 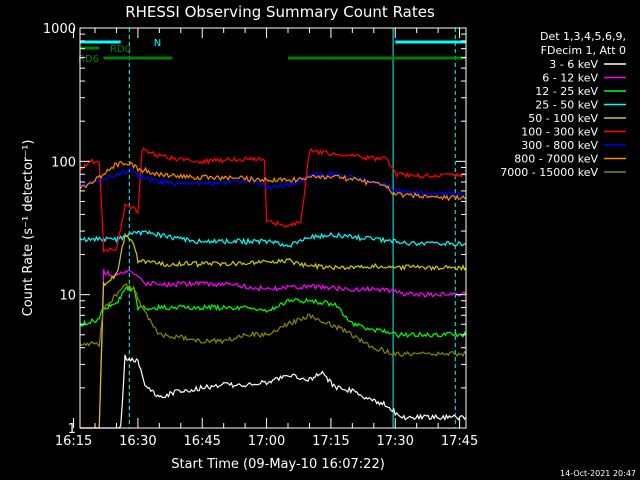 What do you see at coordinates (549, 172) in the screenshot?
I see `legend-entry-label: 7000 - 15000 keV` at bounding box center [549, 172].